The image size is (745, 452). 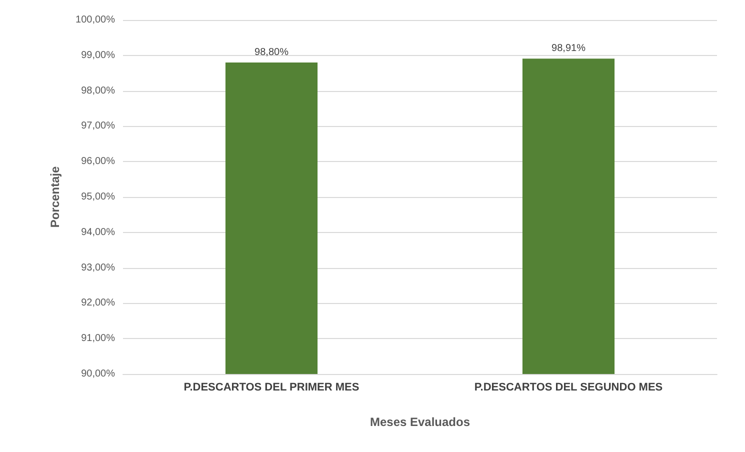 What do you see at coordinates (272, 388) in the screenshot?
I see `x-tick-label: P.DESCARTOS DEL PRIMER MES` at bounding box center [272, 388].